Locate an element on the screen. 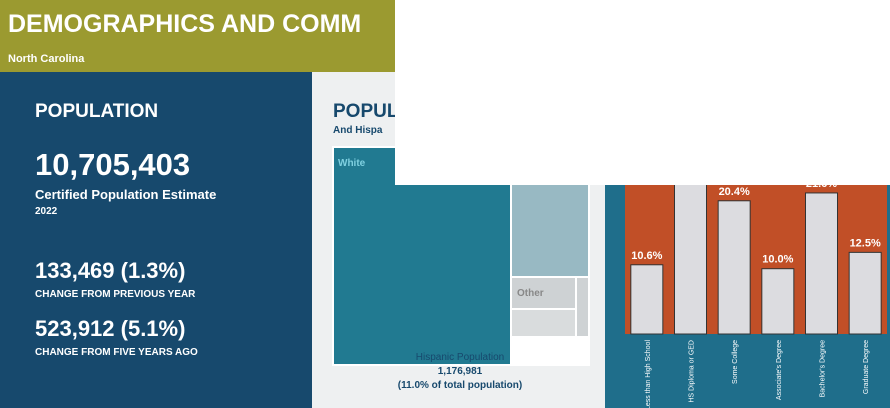  value-label: 10.6% is located at coordinates (646, 256).